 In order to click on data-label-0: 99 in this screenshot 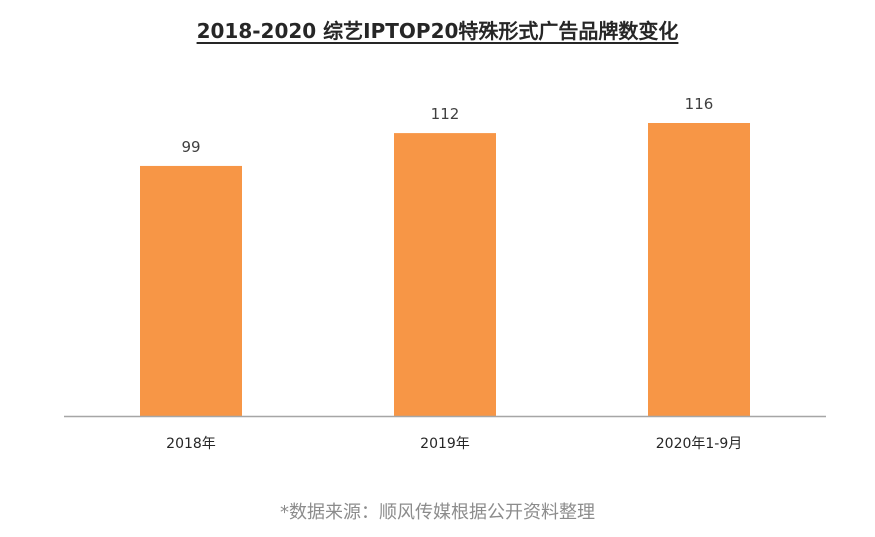, I will do `click(190, 147)`.